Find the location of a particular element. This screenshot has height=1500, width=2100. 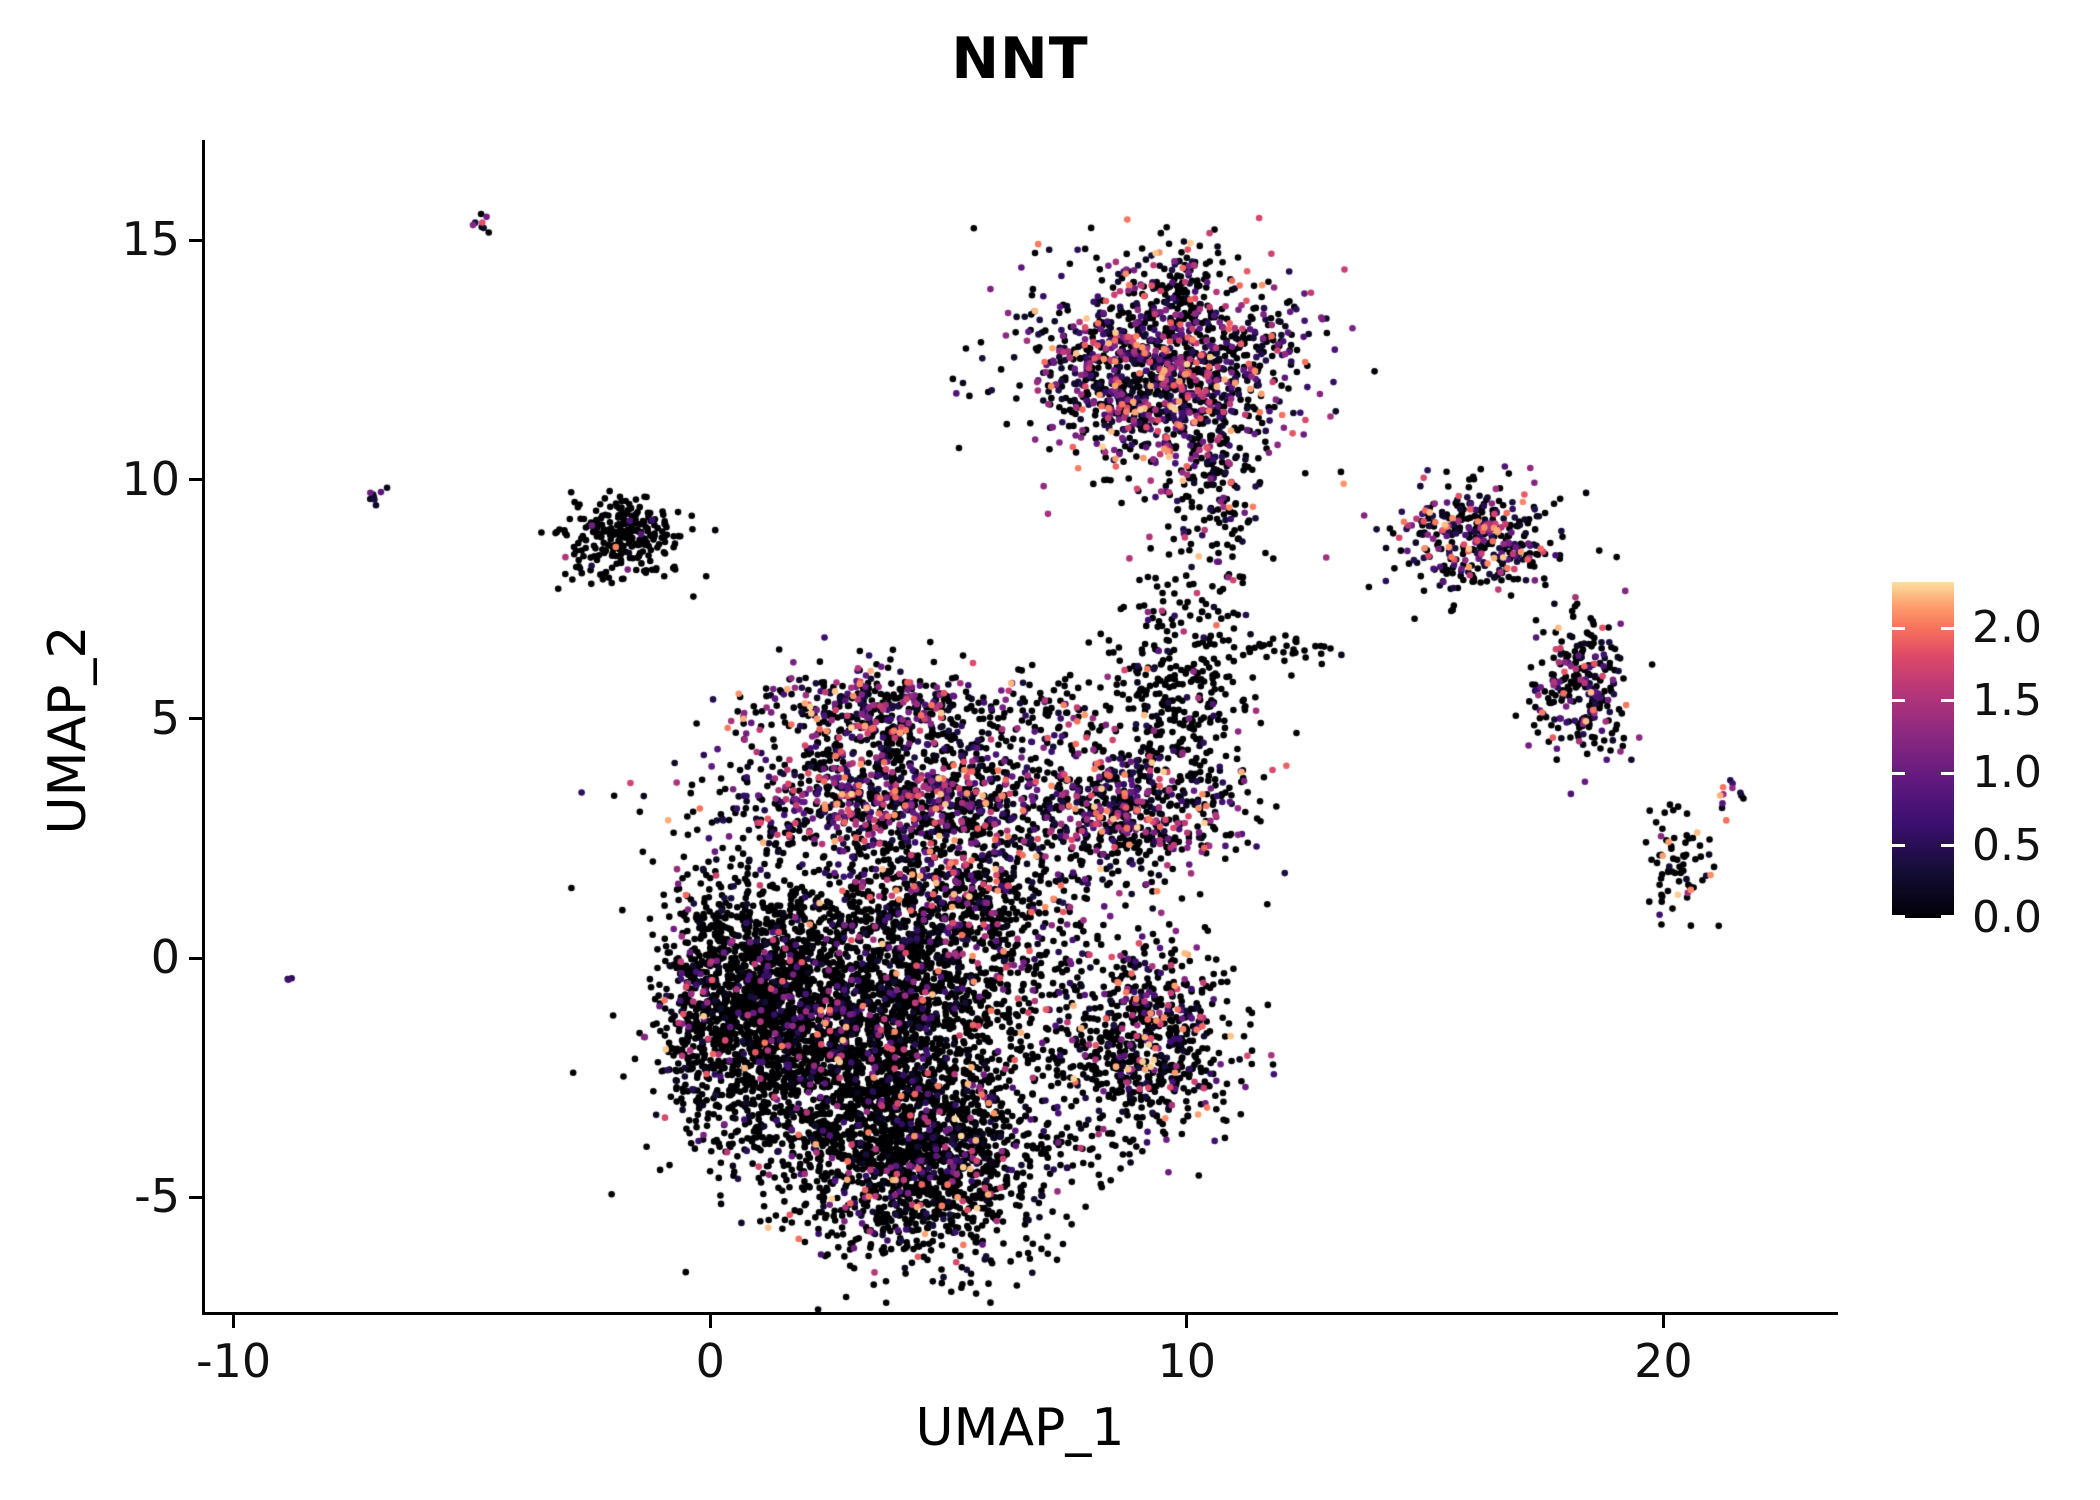

chart-title: NNT is located at coordinates (1020, 59).